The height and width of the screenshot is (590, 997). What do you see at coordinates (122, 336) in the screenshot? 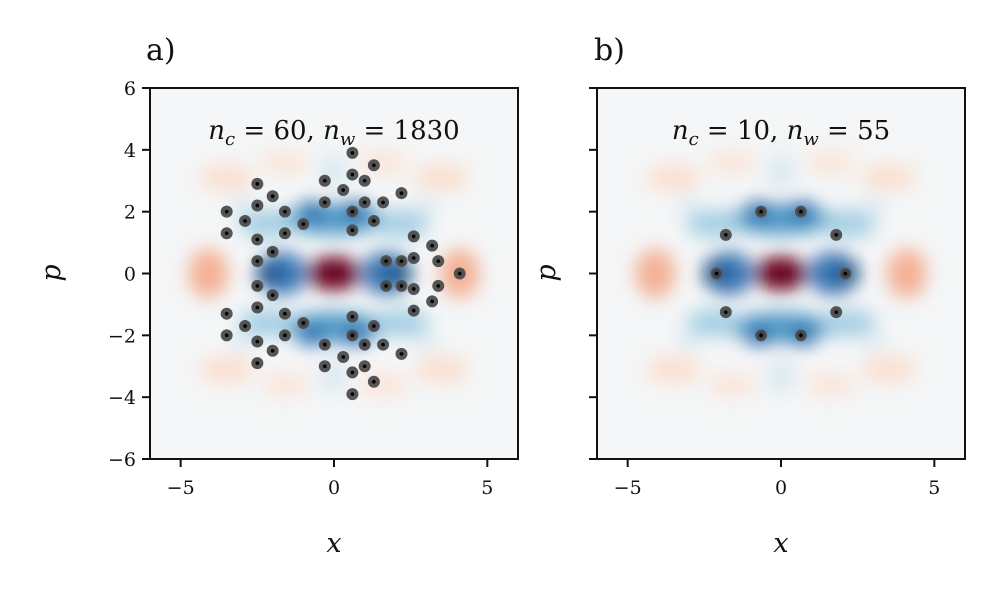
I see `y-tick-label: −2` at bounding box center [122, 336].